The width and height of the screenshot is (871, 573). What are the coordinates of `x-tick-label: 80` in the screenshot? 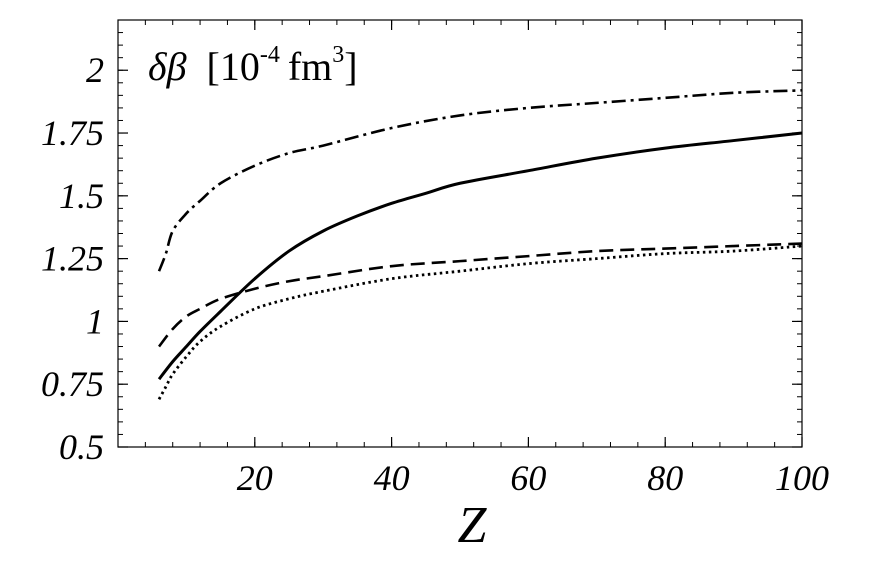 It's located at (665, 478).